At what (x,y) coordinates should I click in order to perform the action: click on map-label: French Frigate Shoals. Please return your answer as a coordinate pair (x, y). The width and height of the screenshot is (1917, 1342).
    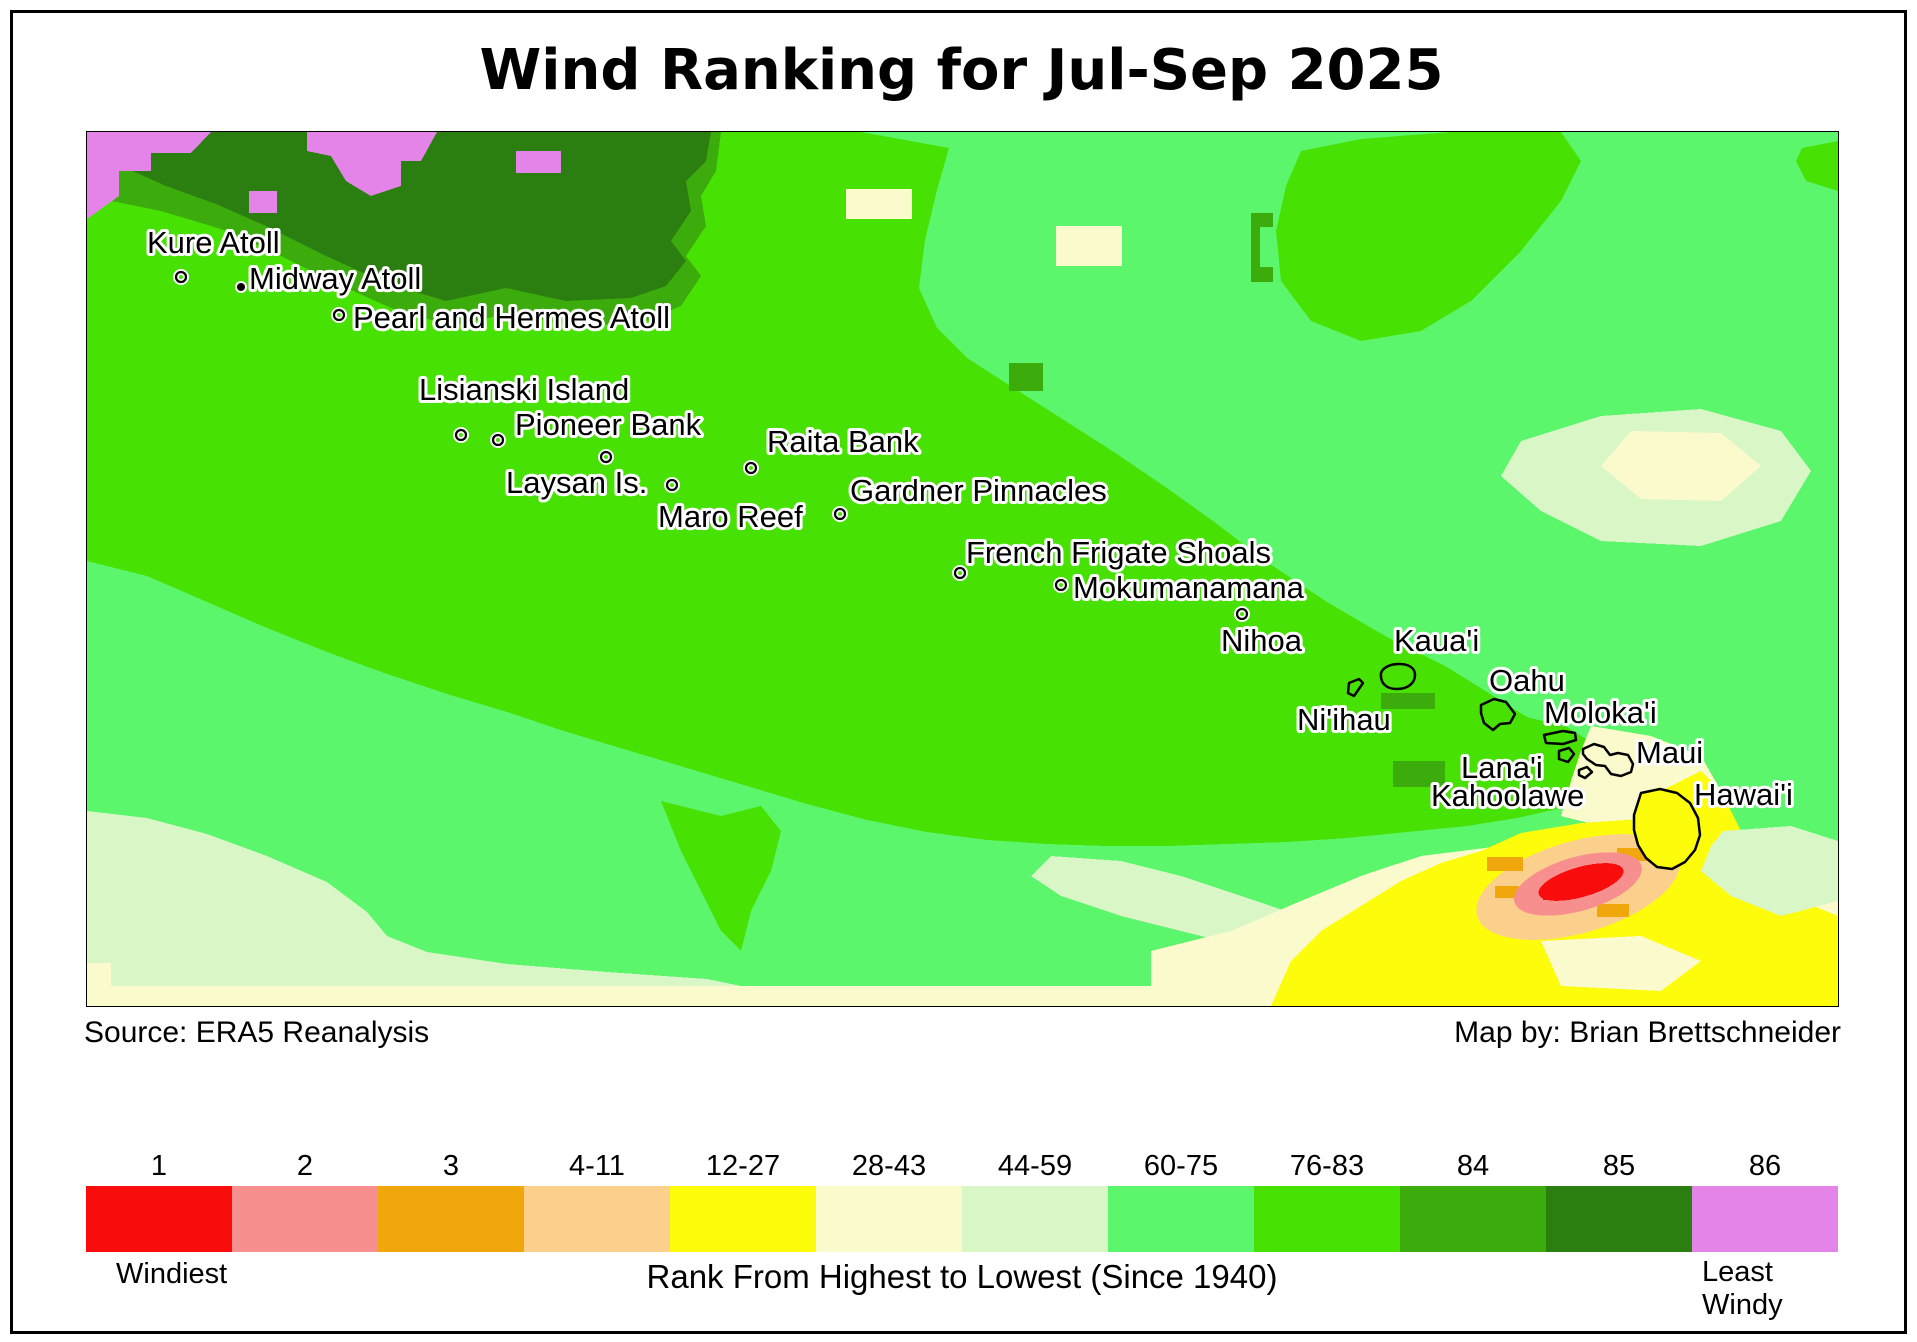
    Looking at the image, I should click on (1118, 552).